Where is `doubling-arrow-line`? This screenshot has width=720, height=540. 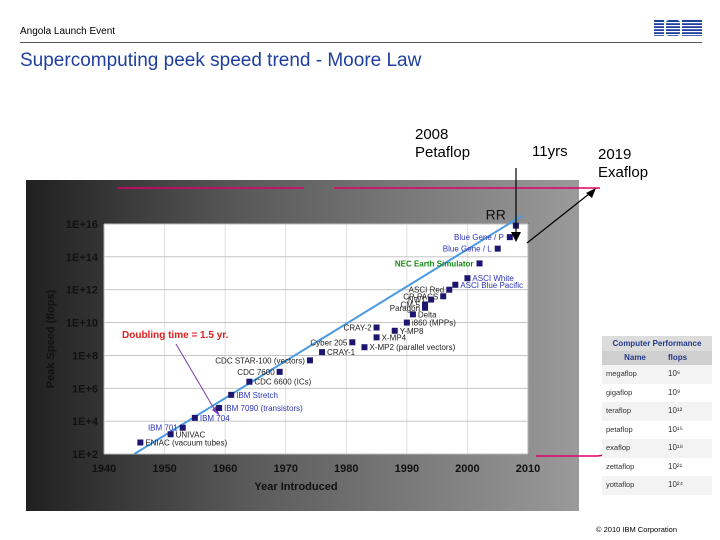
doubling-arrow-line is located at coordinates (196, 378).